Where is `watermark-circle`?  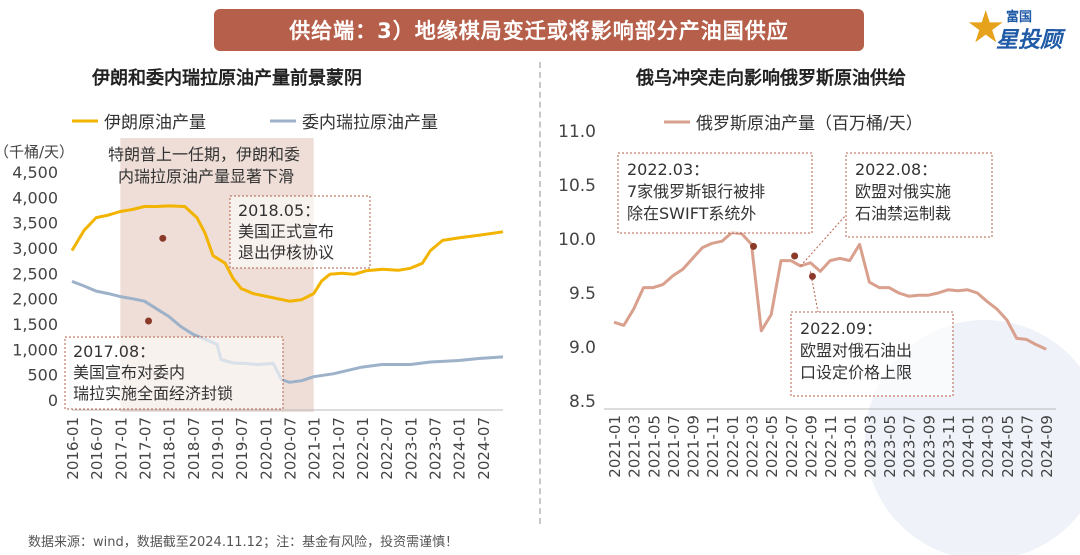
watermark-circle is located at coordinates (972, 437).